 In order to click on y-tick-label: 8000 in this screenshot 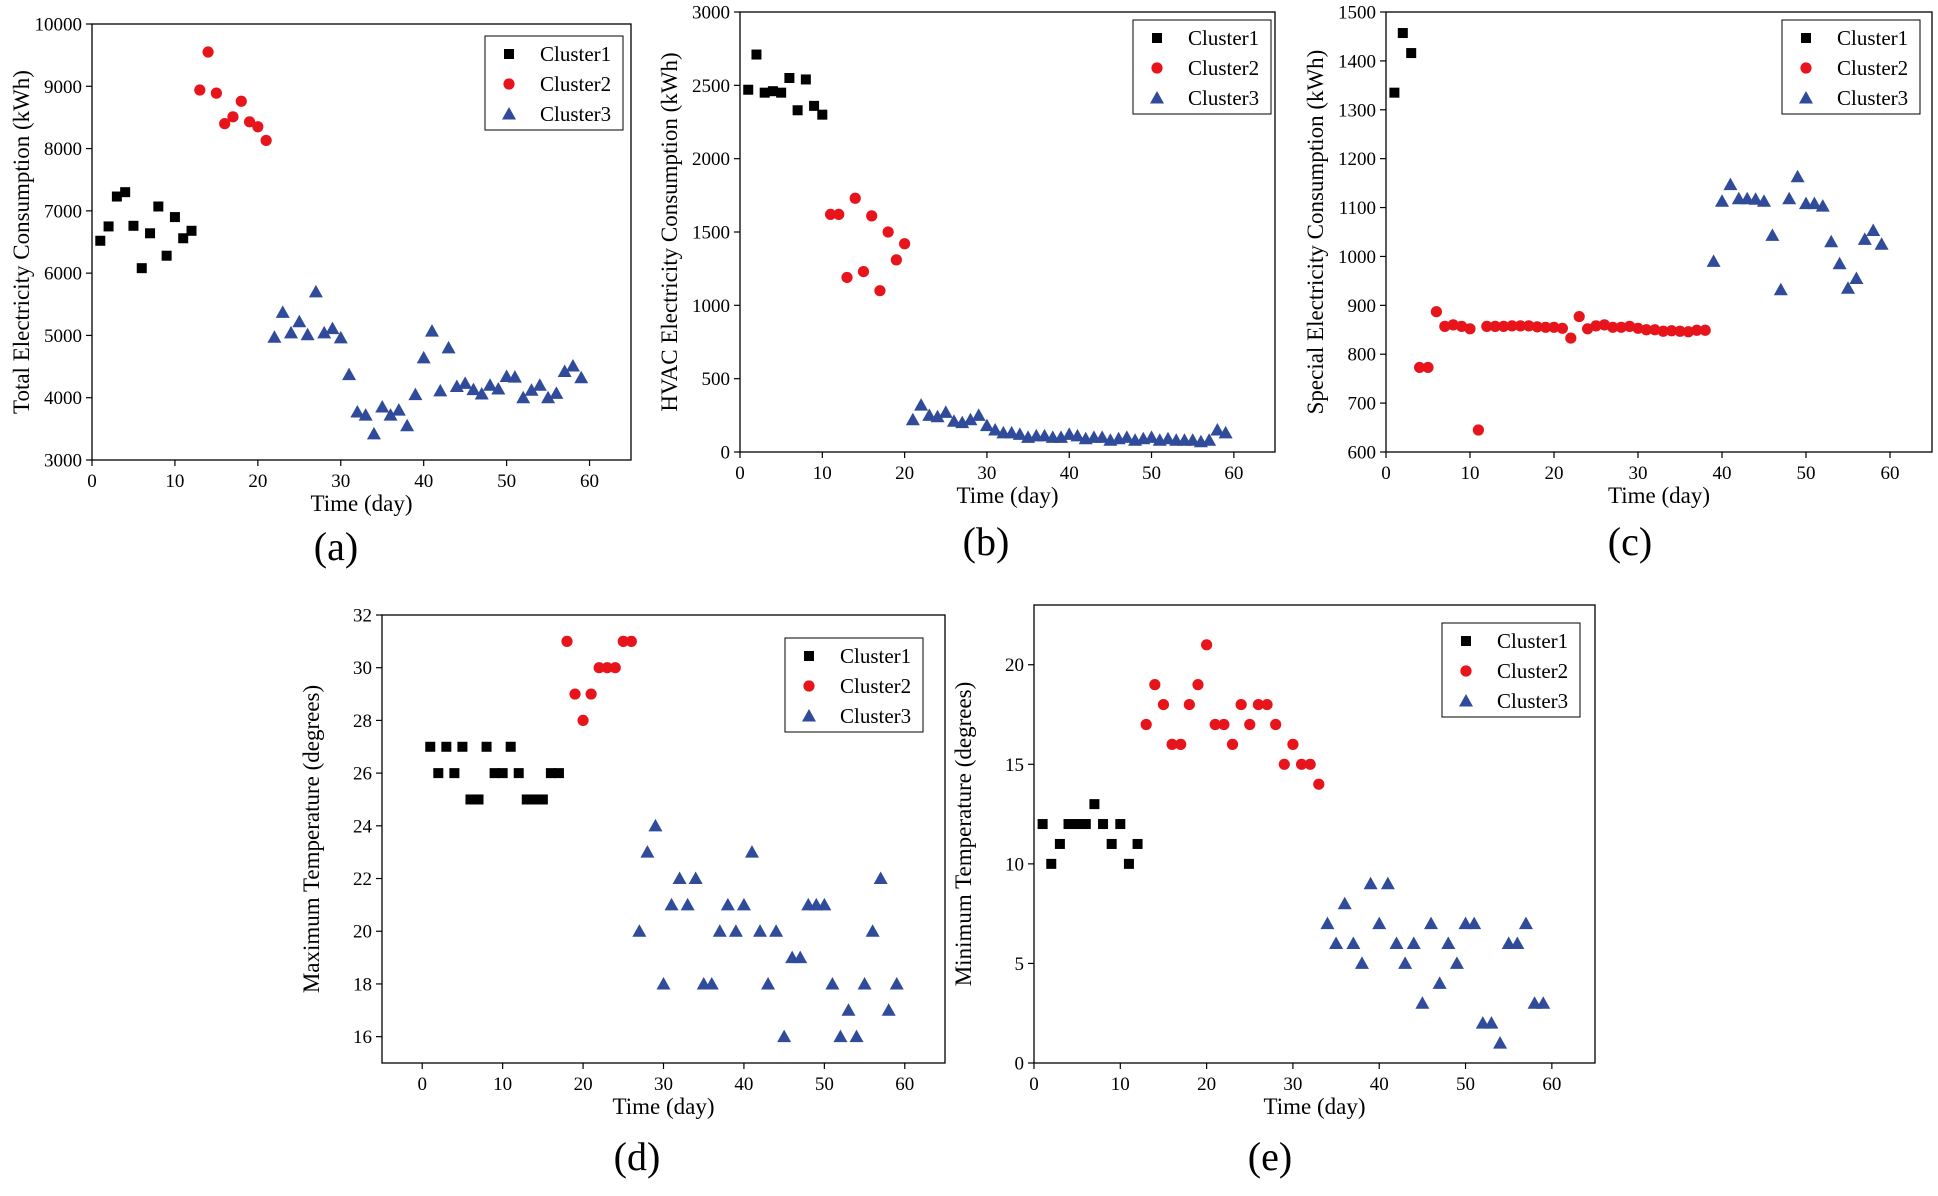, I will do `click(63, 149)`.